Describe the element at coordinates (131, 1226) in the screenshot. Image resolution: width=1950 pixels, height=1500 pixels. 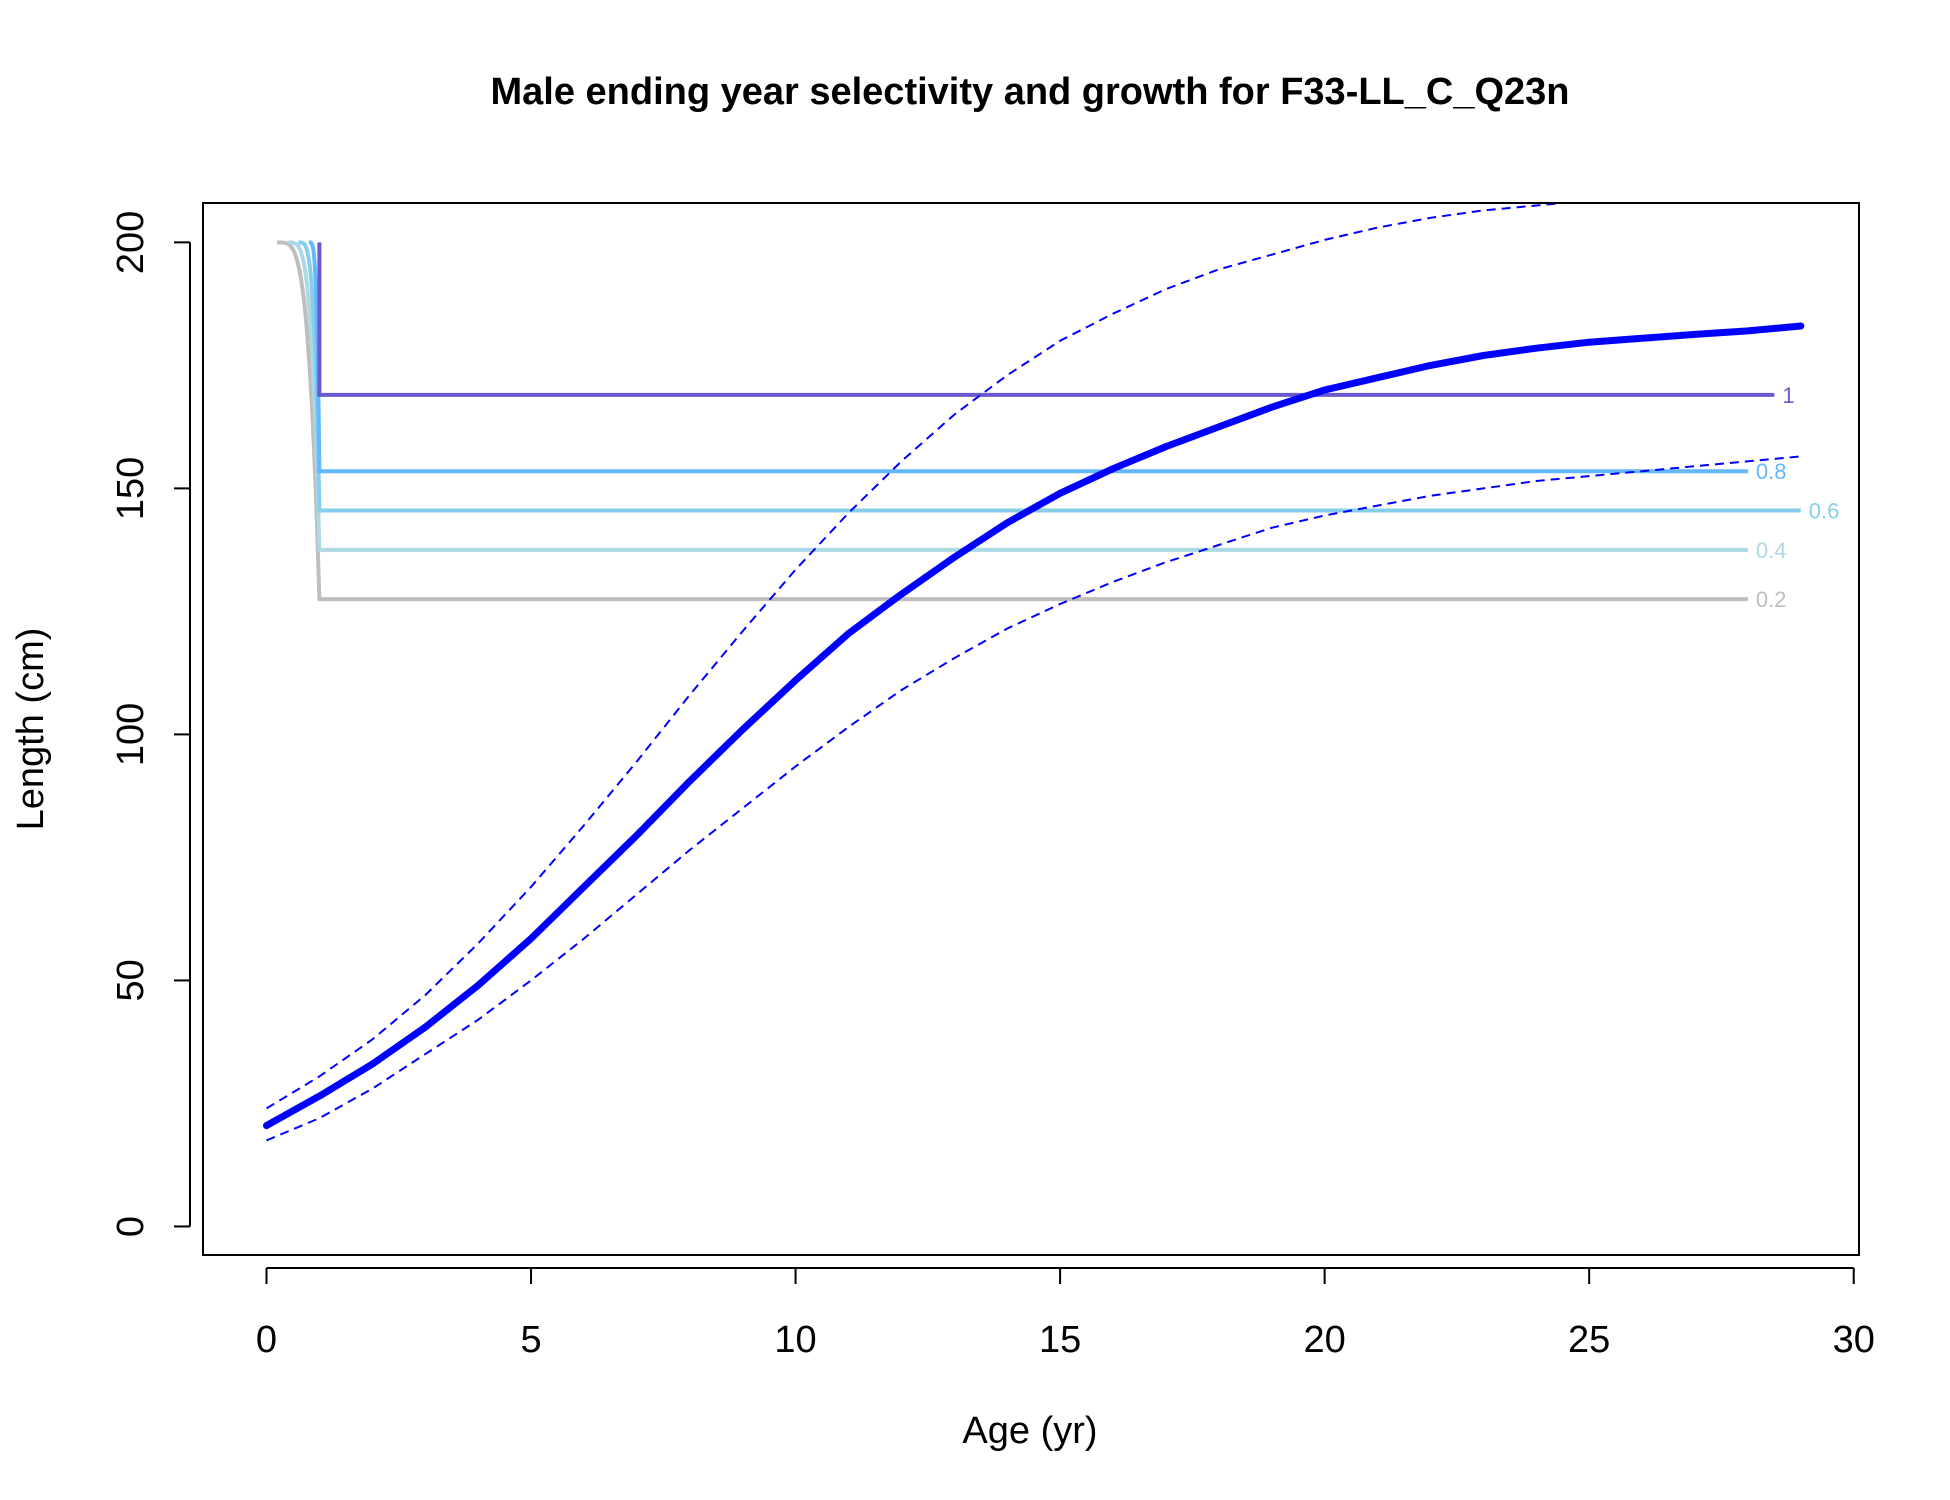
I see `y-tick-label: 0` at that location.